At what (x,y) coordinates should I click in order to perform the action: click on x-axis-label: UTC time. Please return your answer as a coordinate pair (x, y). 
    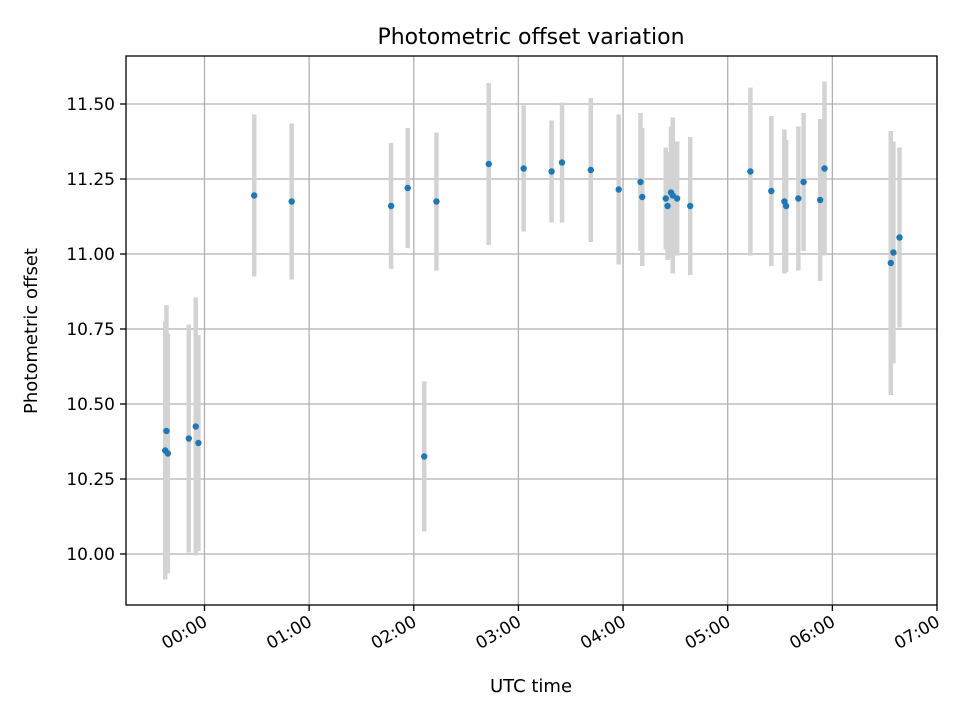
    Looking at the image, I should click on (531, 686).